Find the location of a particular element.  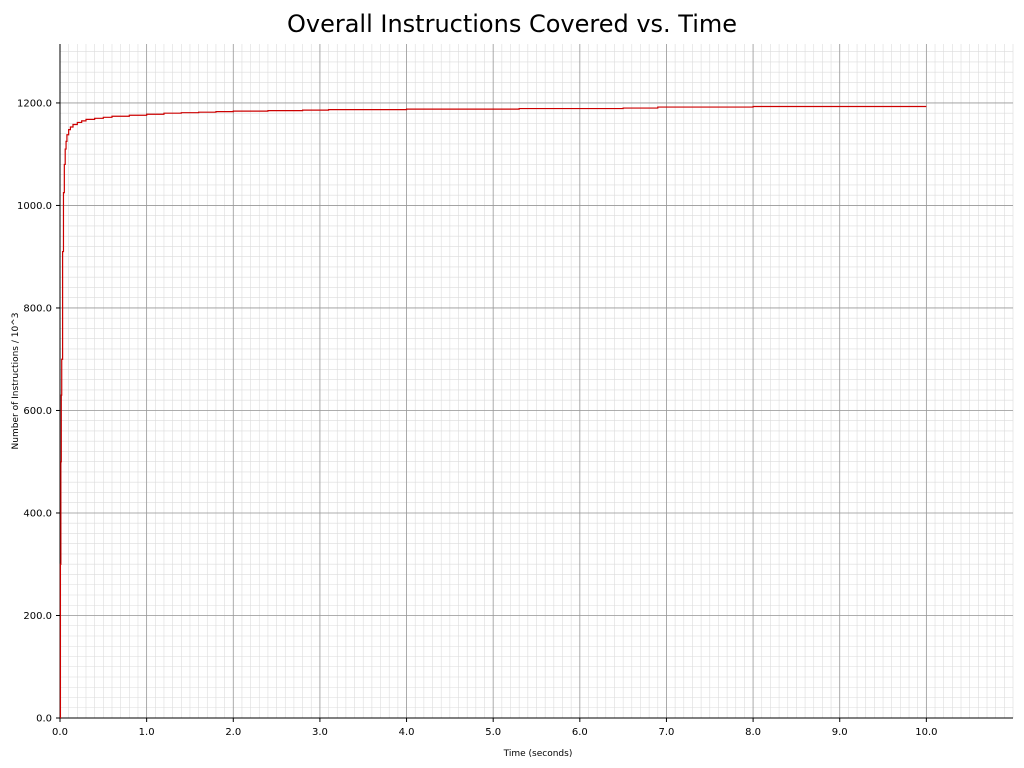

y-tick-label: 600.0 is located at coordinates (37, 411).